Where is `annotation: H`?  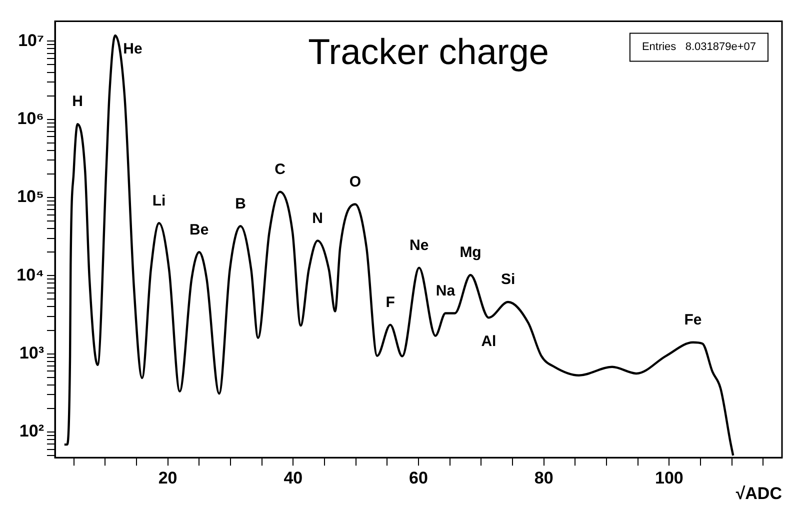 annotation: H is located at coordinates (77, 101).